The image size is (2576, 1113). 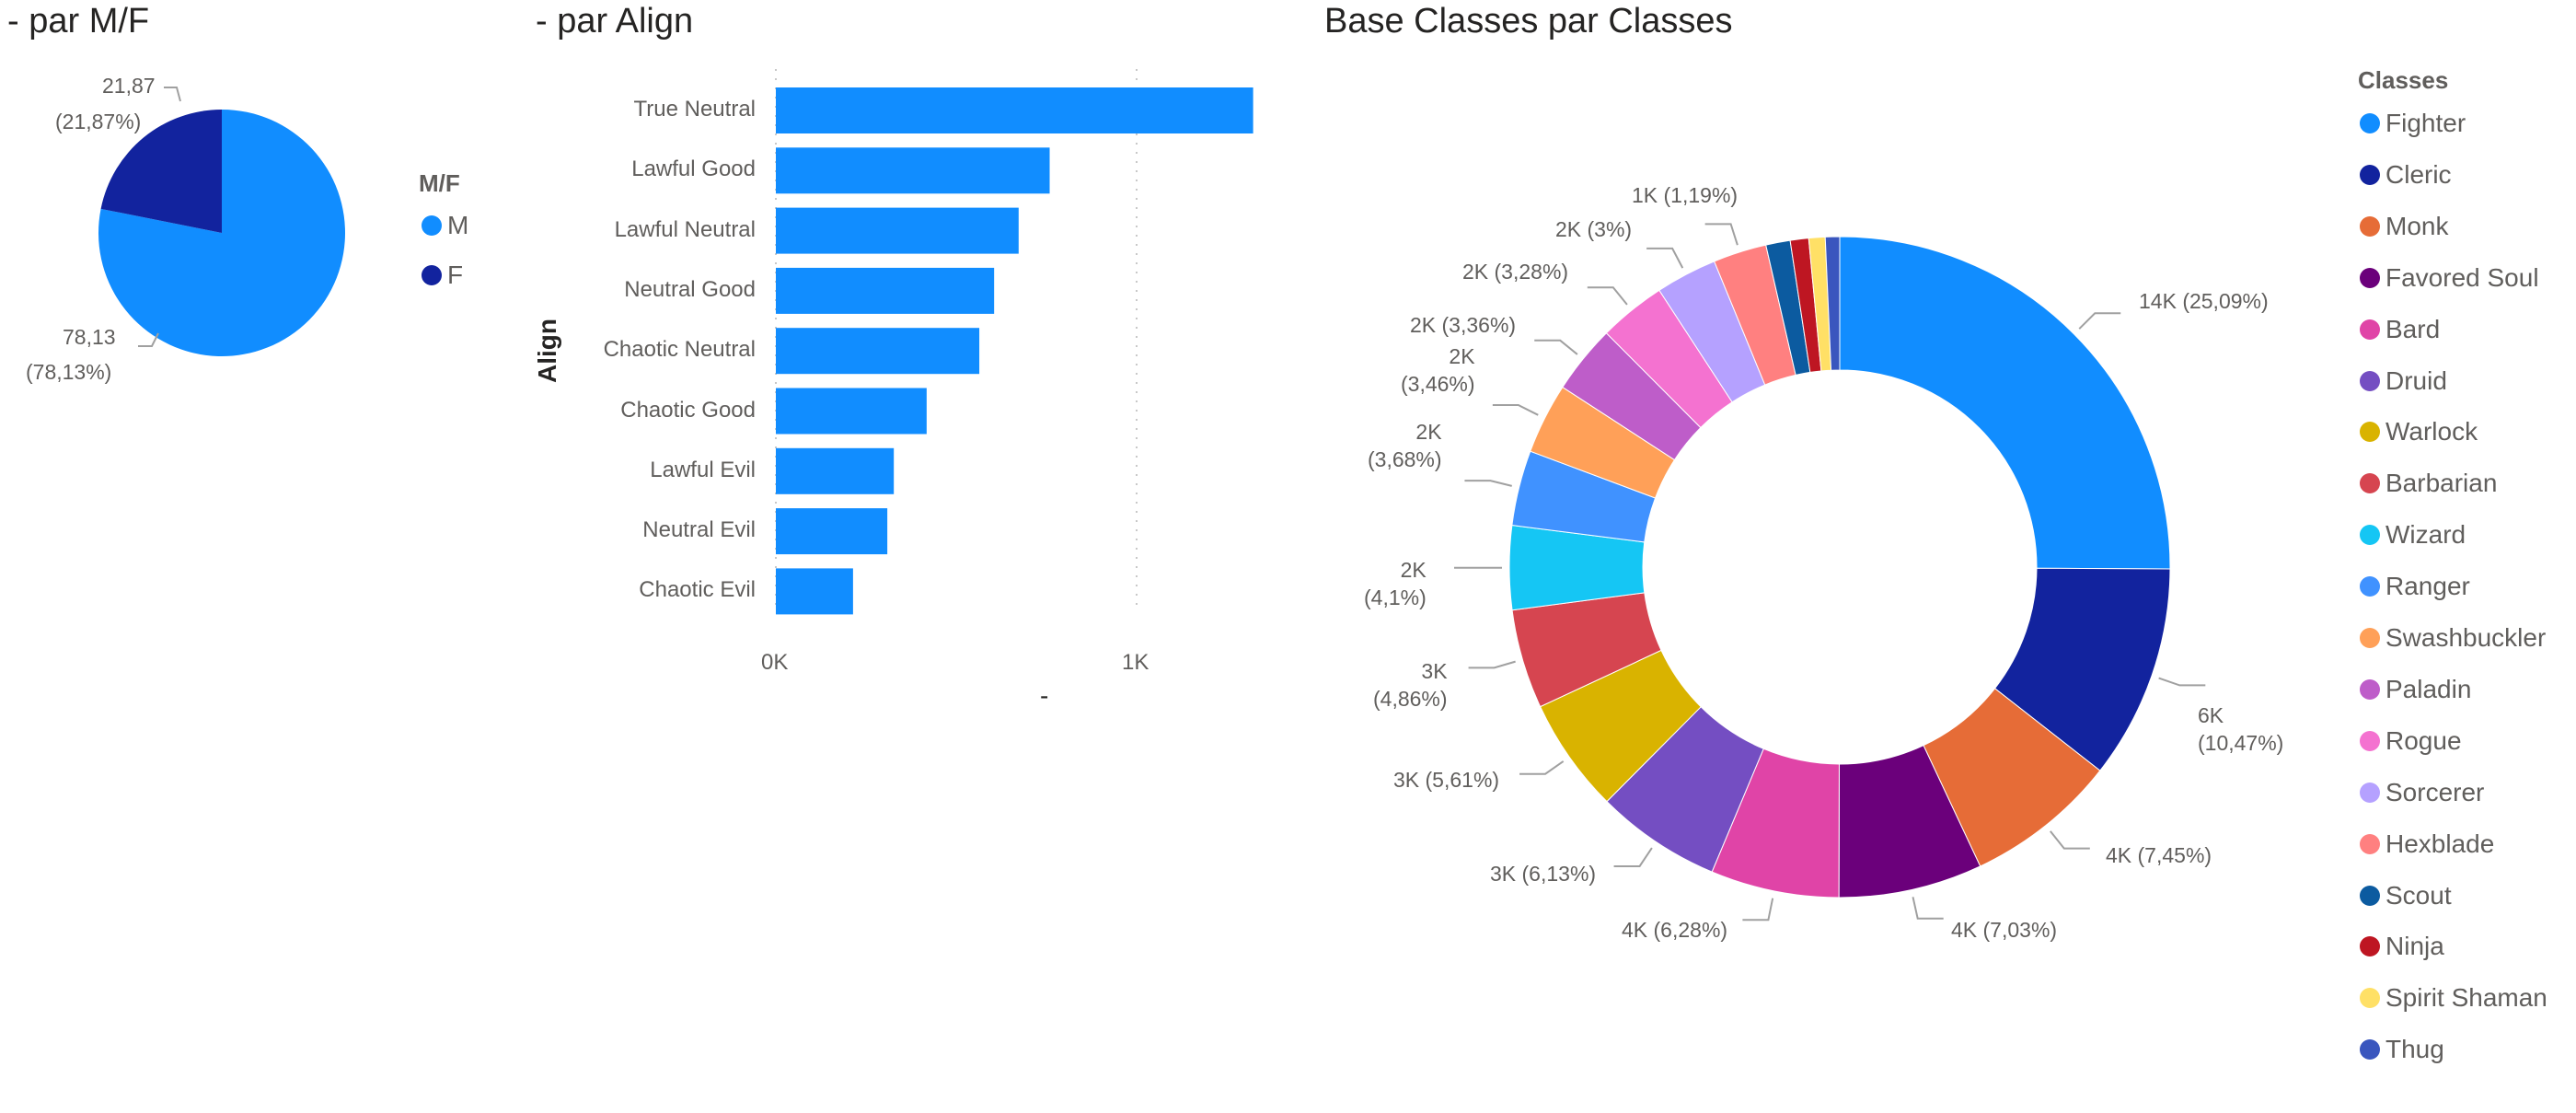 I want to click on classes-legend-item-favored-soul: Favored Soul, so click(x=2449, y=278).